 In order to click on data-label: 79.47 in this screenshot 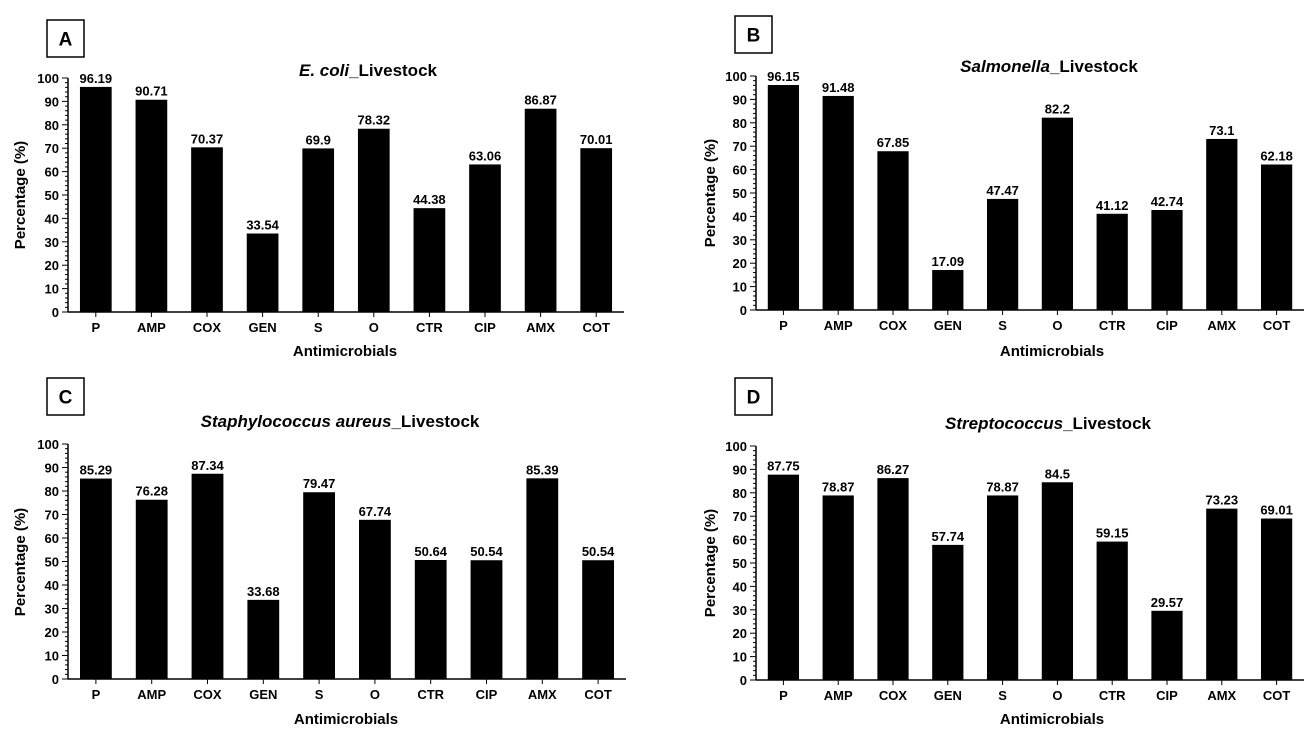, I will do `click(319, 483)`.